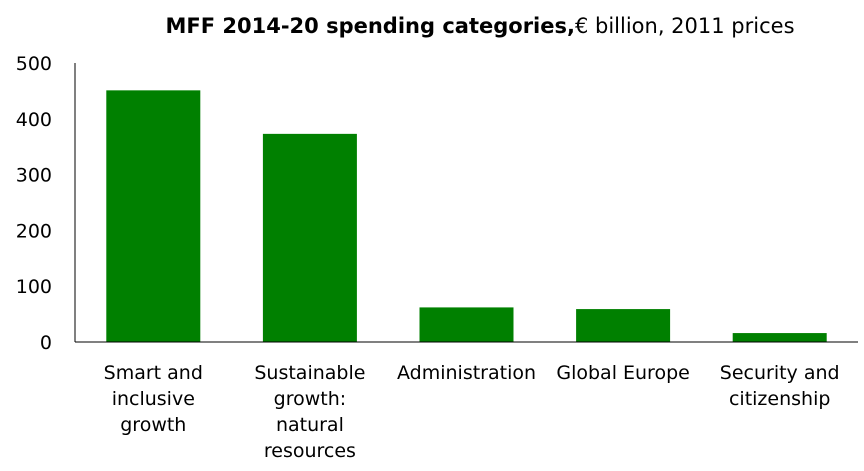 Image resolution: width=864 pixels, height=471 pixels. What do you see at coordinates (309, 373) in the screenshot?
I see `x-category-label-line: Sustainable` at bounding box center [309, 373].